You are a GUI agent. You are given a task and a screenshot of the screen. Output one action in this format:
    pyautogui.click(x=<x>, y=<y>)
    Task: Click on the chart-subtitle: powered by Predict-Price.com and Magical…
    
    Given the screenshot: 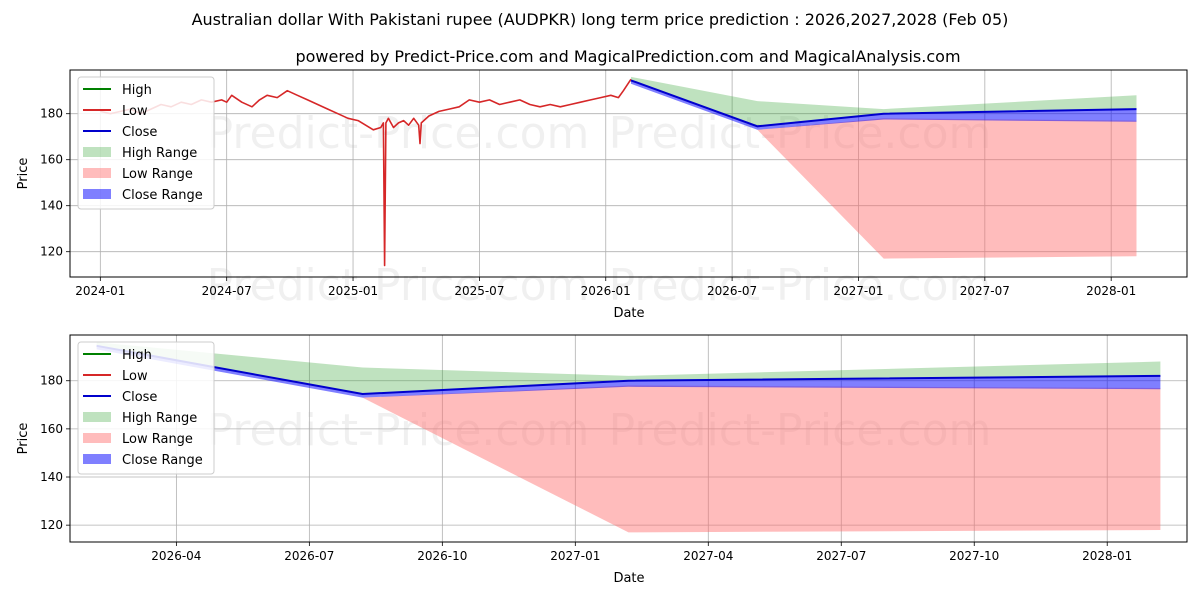 What is the action you would take?
    pyautogui.click(x=627, y=56)
    